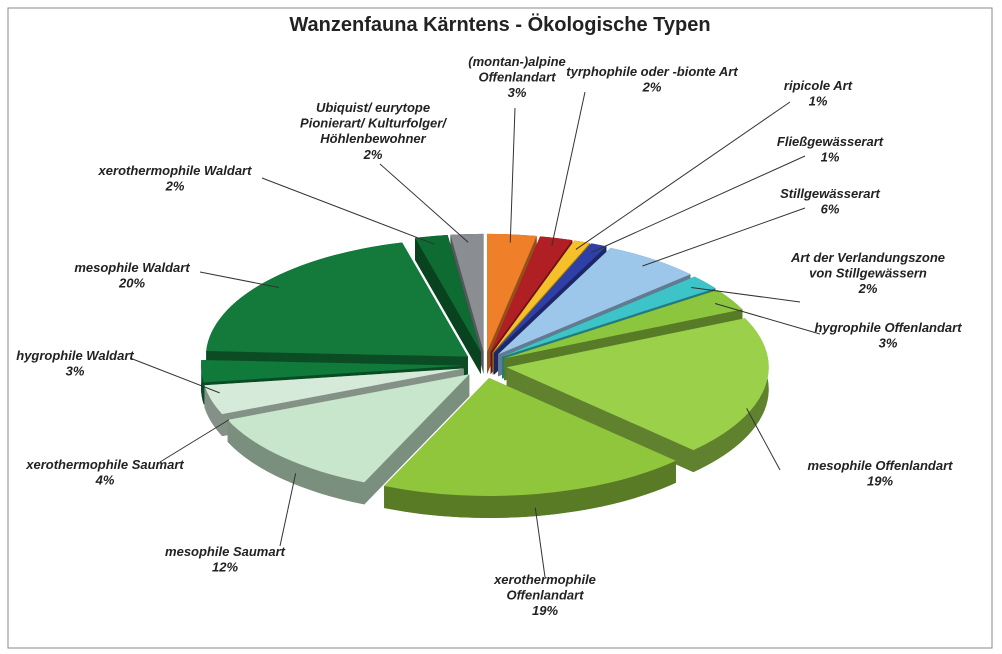  What do you see at coordinates (881, 465) in the screenshot?
I see `category-label: mesophile Offenlandart` at bounding box center [881, 465].